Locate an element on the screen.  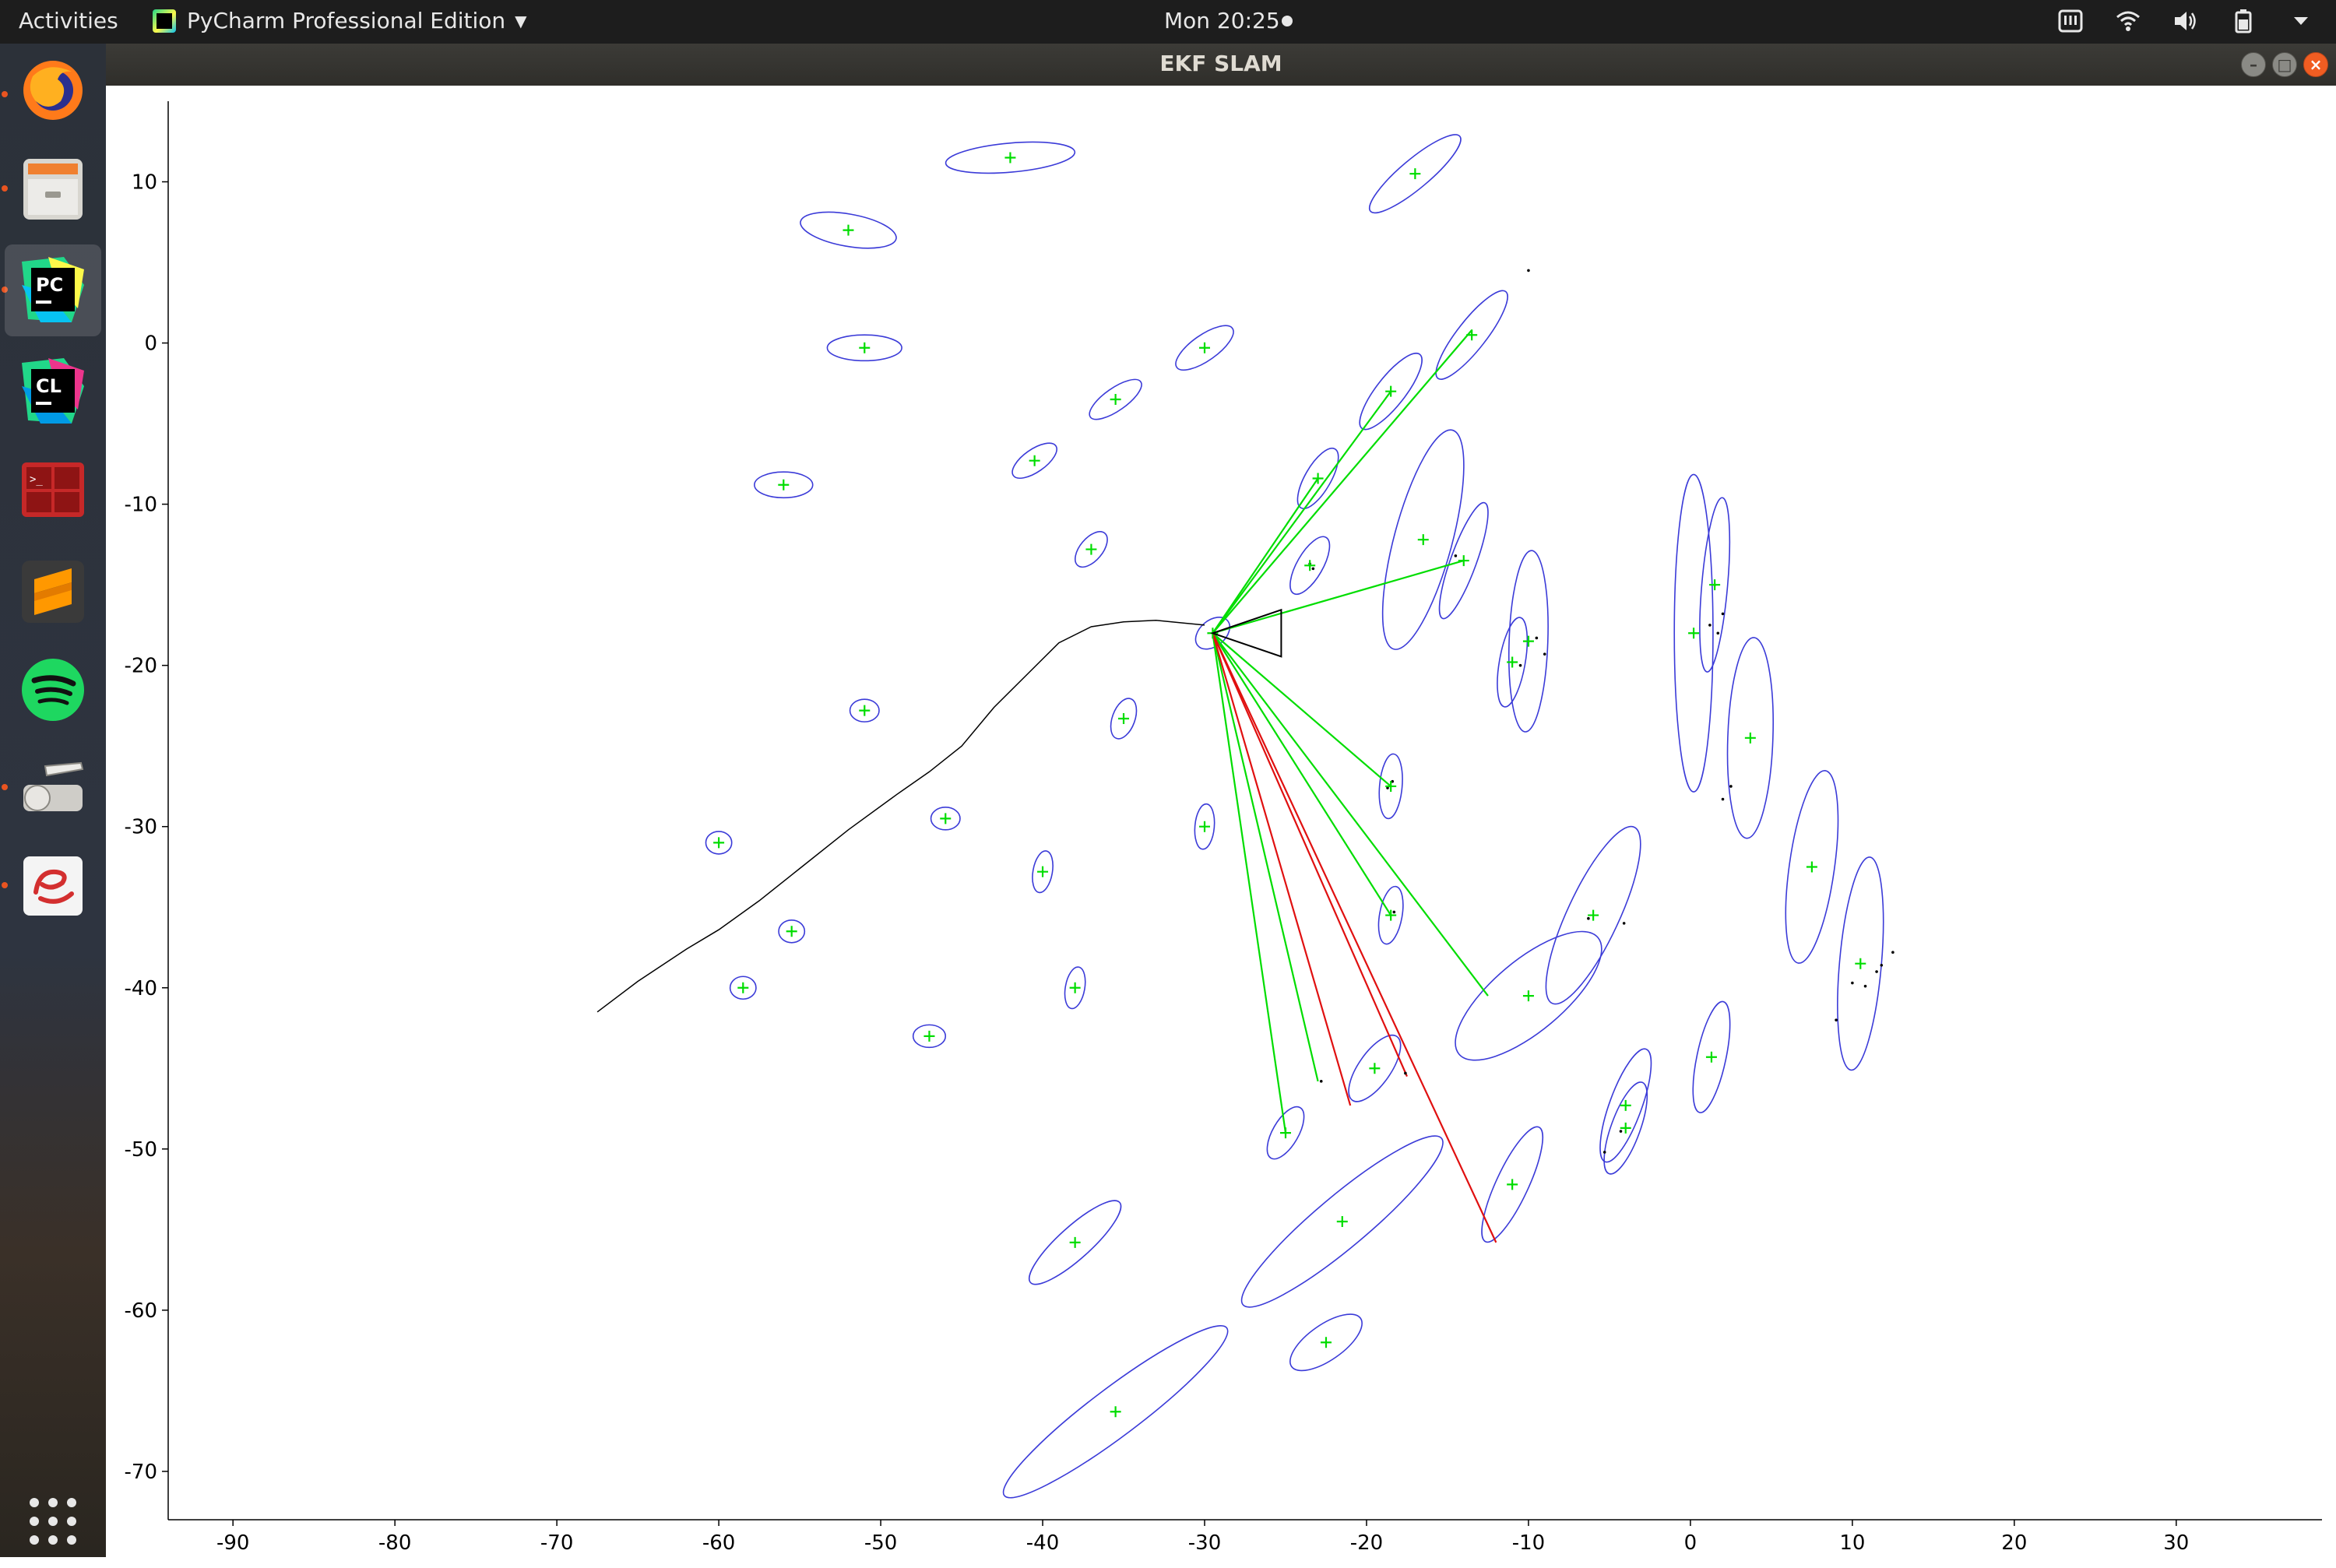
wifi-icon is located at coordinates (2128, 21).